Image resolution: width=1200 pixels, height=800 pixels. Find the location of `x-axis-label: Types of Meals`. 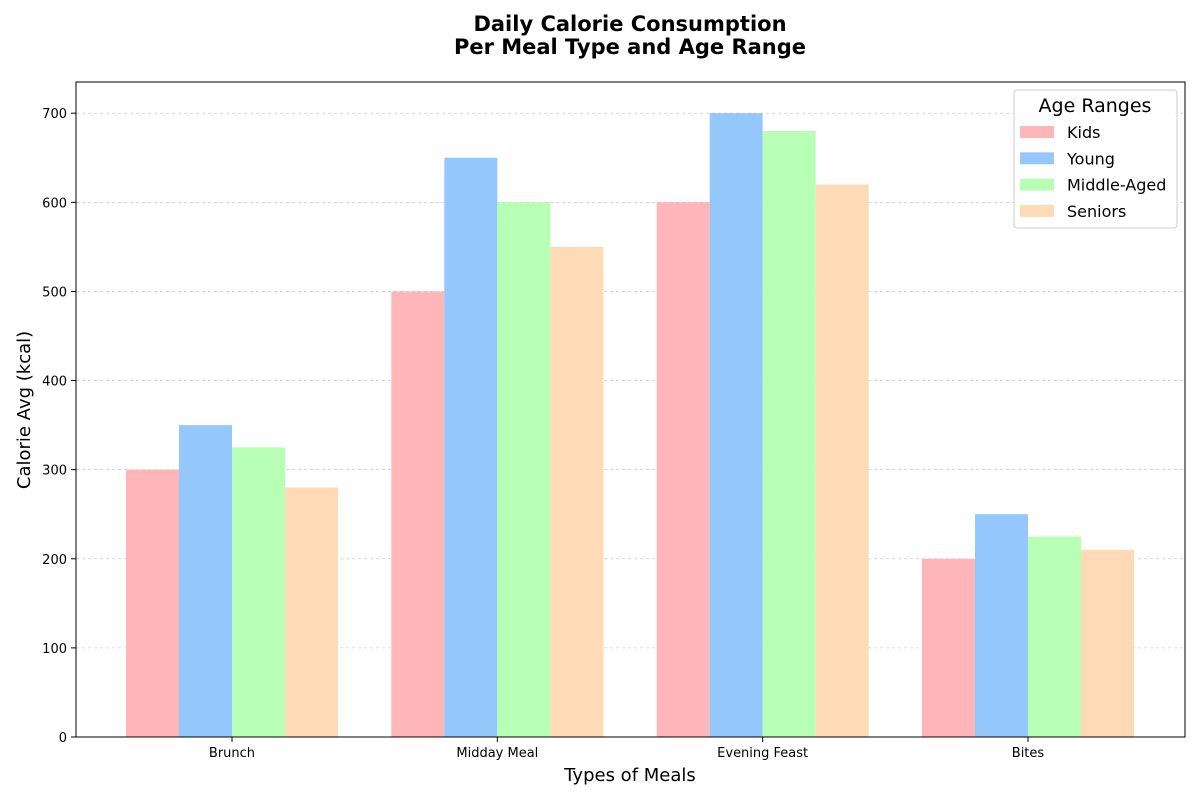

x-axis-label: Types of Meals is located at coordinates (629, 775).